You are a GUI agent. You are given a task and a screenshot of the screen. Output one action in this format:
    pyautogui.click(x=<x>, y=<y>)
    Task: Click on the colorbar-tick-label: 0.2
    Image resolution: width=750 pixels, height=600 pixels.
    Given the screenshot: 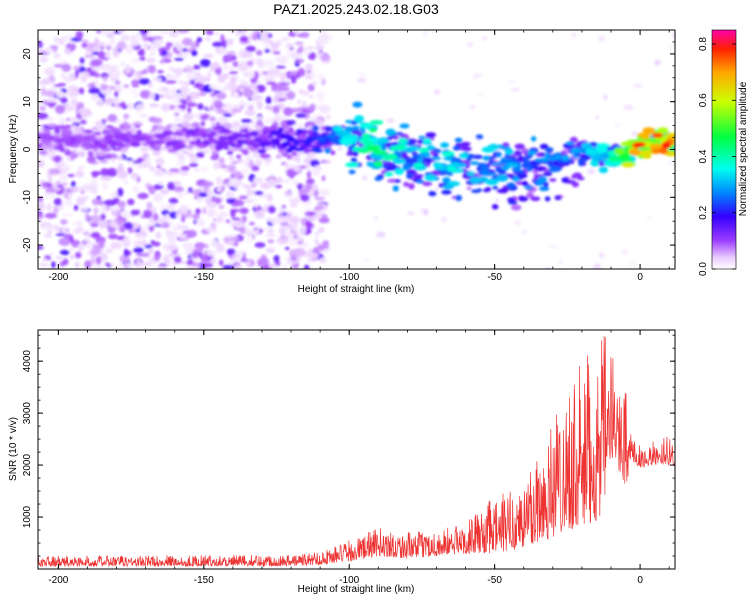 What is the action you would take?
    pyautogui.click(x=703, y=212)
    